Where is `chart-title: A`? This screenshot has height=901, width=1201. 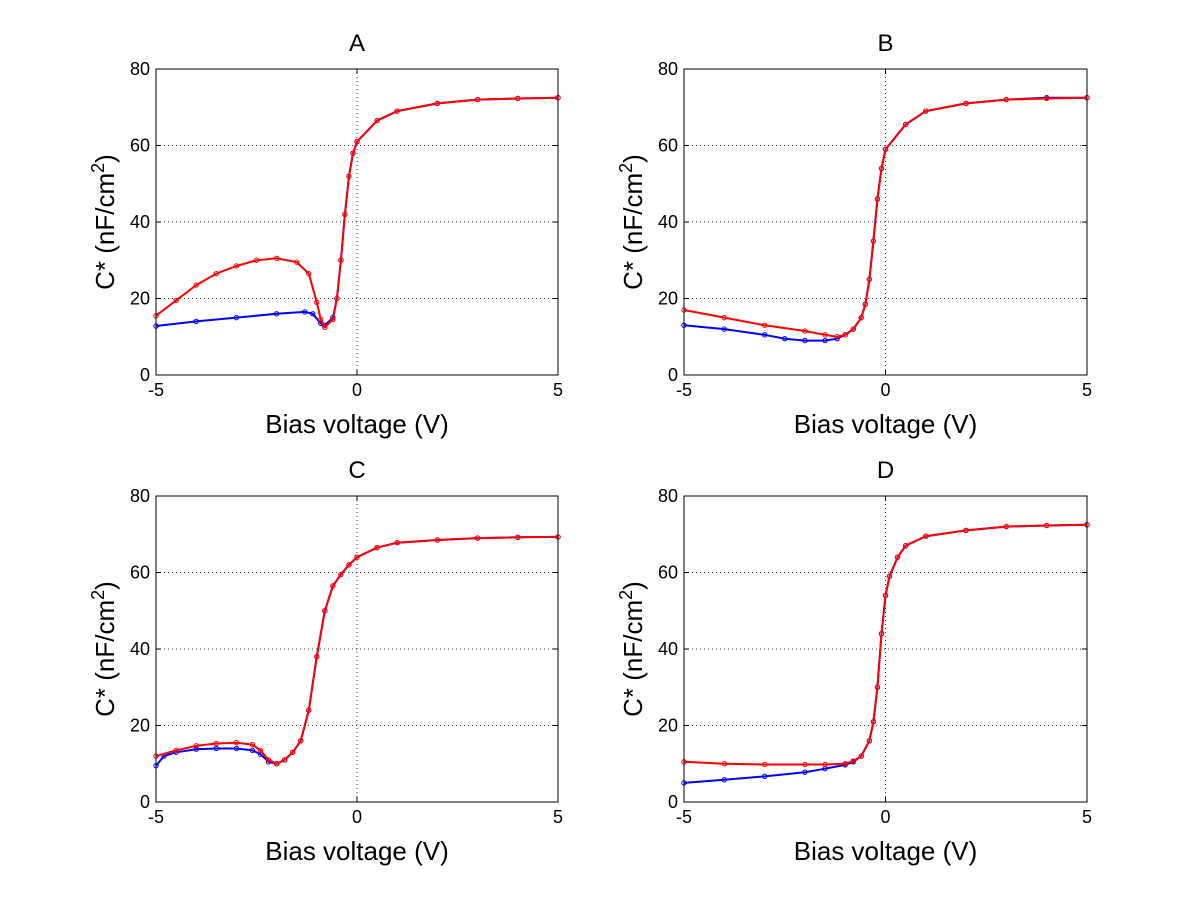
chart-title: A is located at coordinates (357, 43).